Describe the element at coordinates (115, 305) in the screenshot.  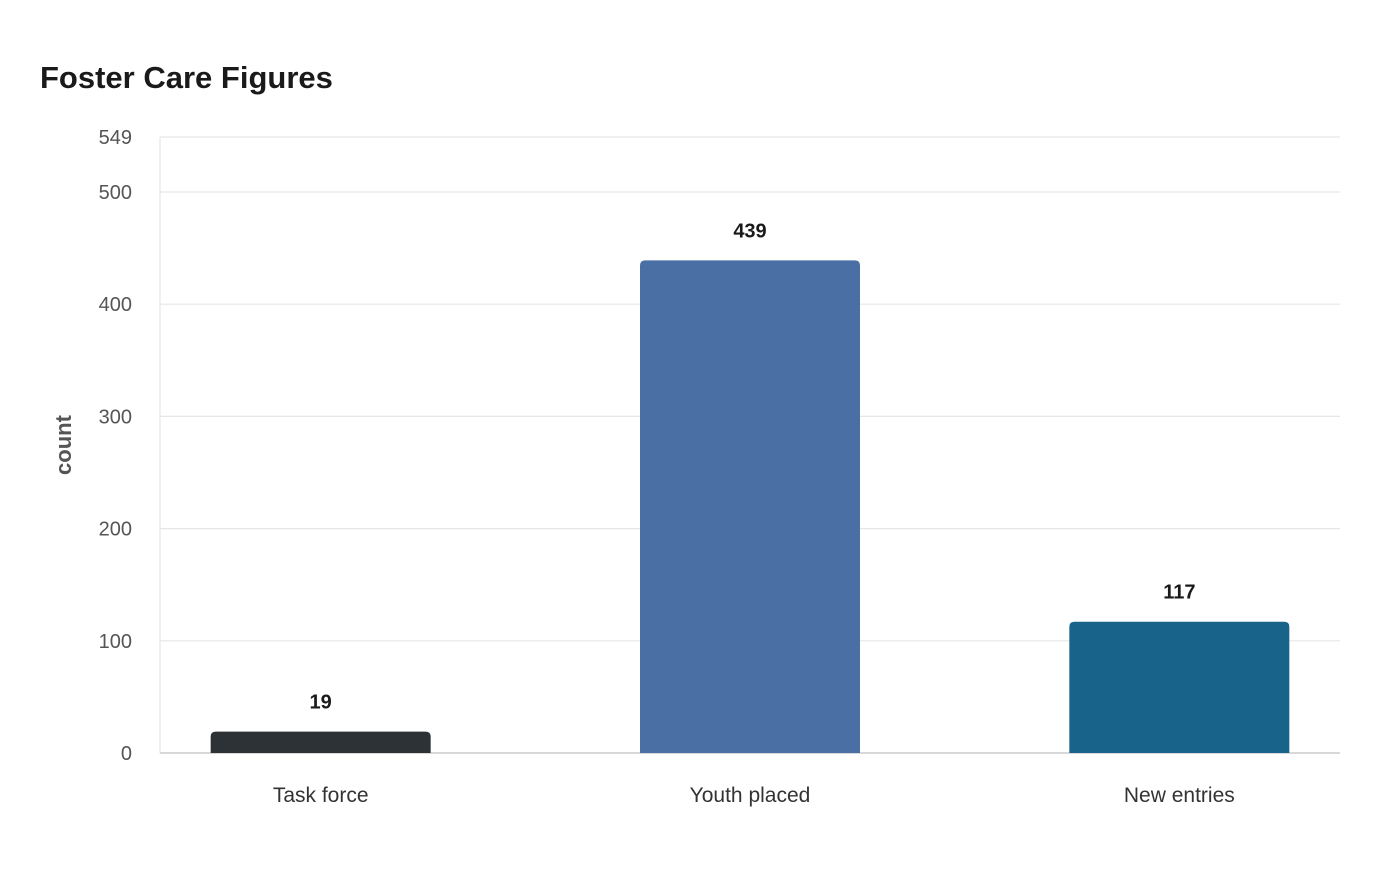
I see `y-tick-label: 400` at that location.